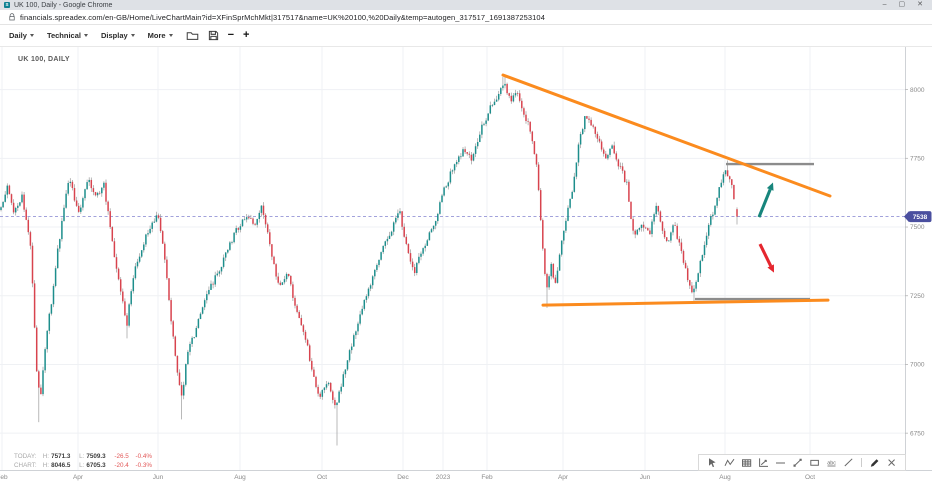  I want to click on zoom-in-icon: +, so click(246, 35).